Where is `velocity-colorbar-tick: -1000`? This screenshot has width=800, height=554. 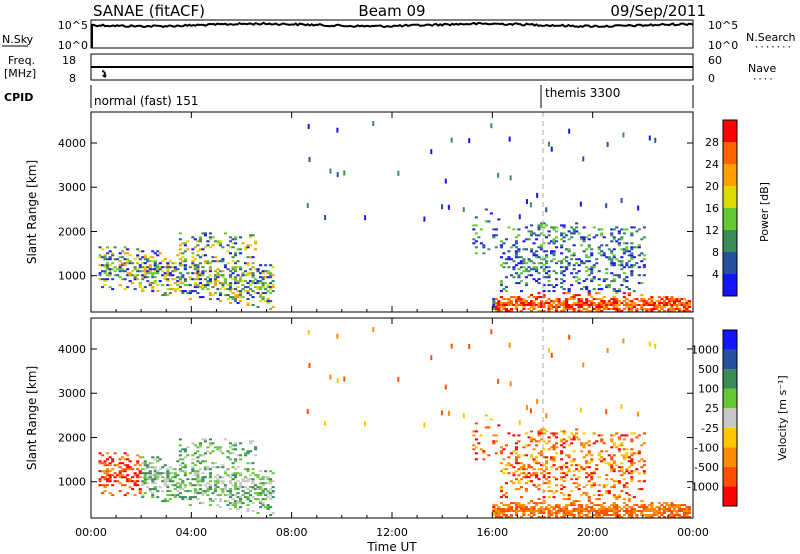 velocity-colorbar-tick: -1000 is located at coordinates (703, 486).